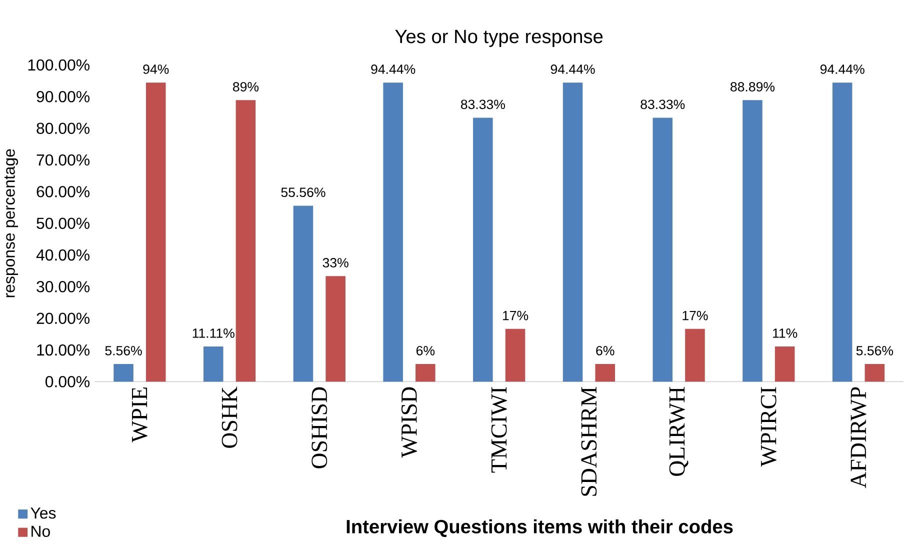 Image resolution: width=911 pixels, height=547 pixels. Describe the element at coordinates (63, 318) in the screenshot. I see `y-tick-label: 20.00%` at that location.